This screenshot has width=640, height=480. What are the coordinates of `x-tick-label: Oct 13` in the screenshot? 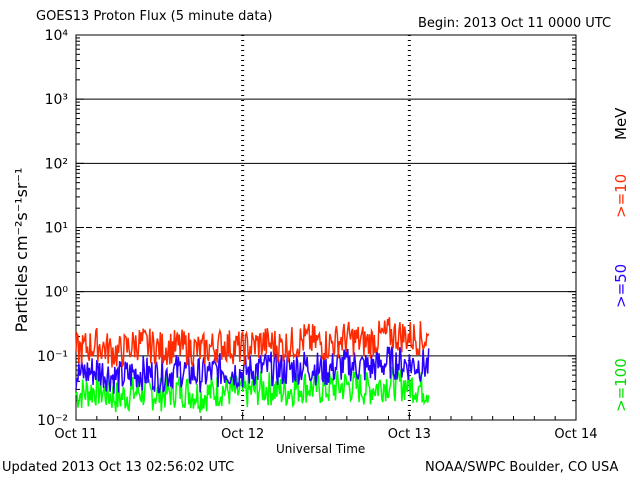 It's located at (409, 434).